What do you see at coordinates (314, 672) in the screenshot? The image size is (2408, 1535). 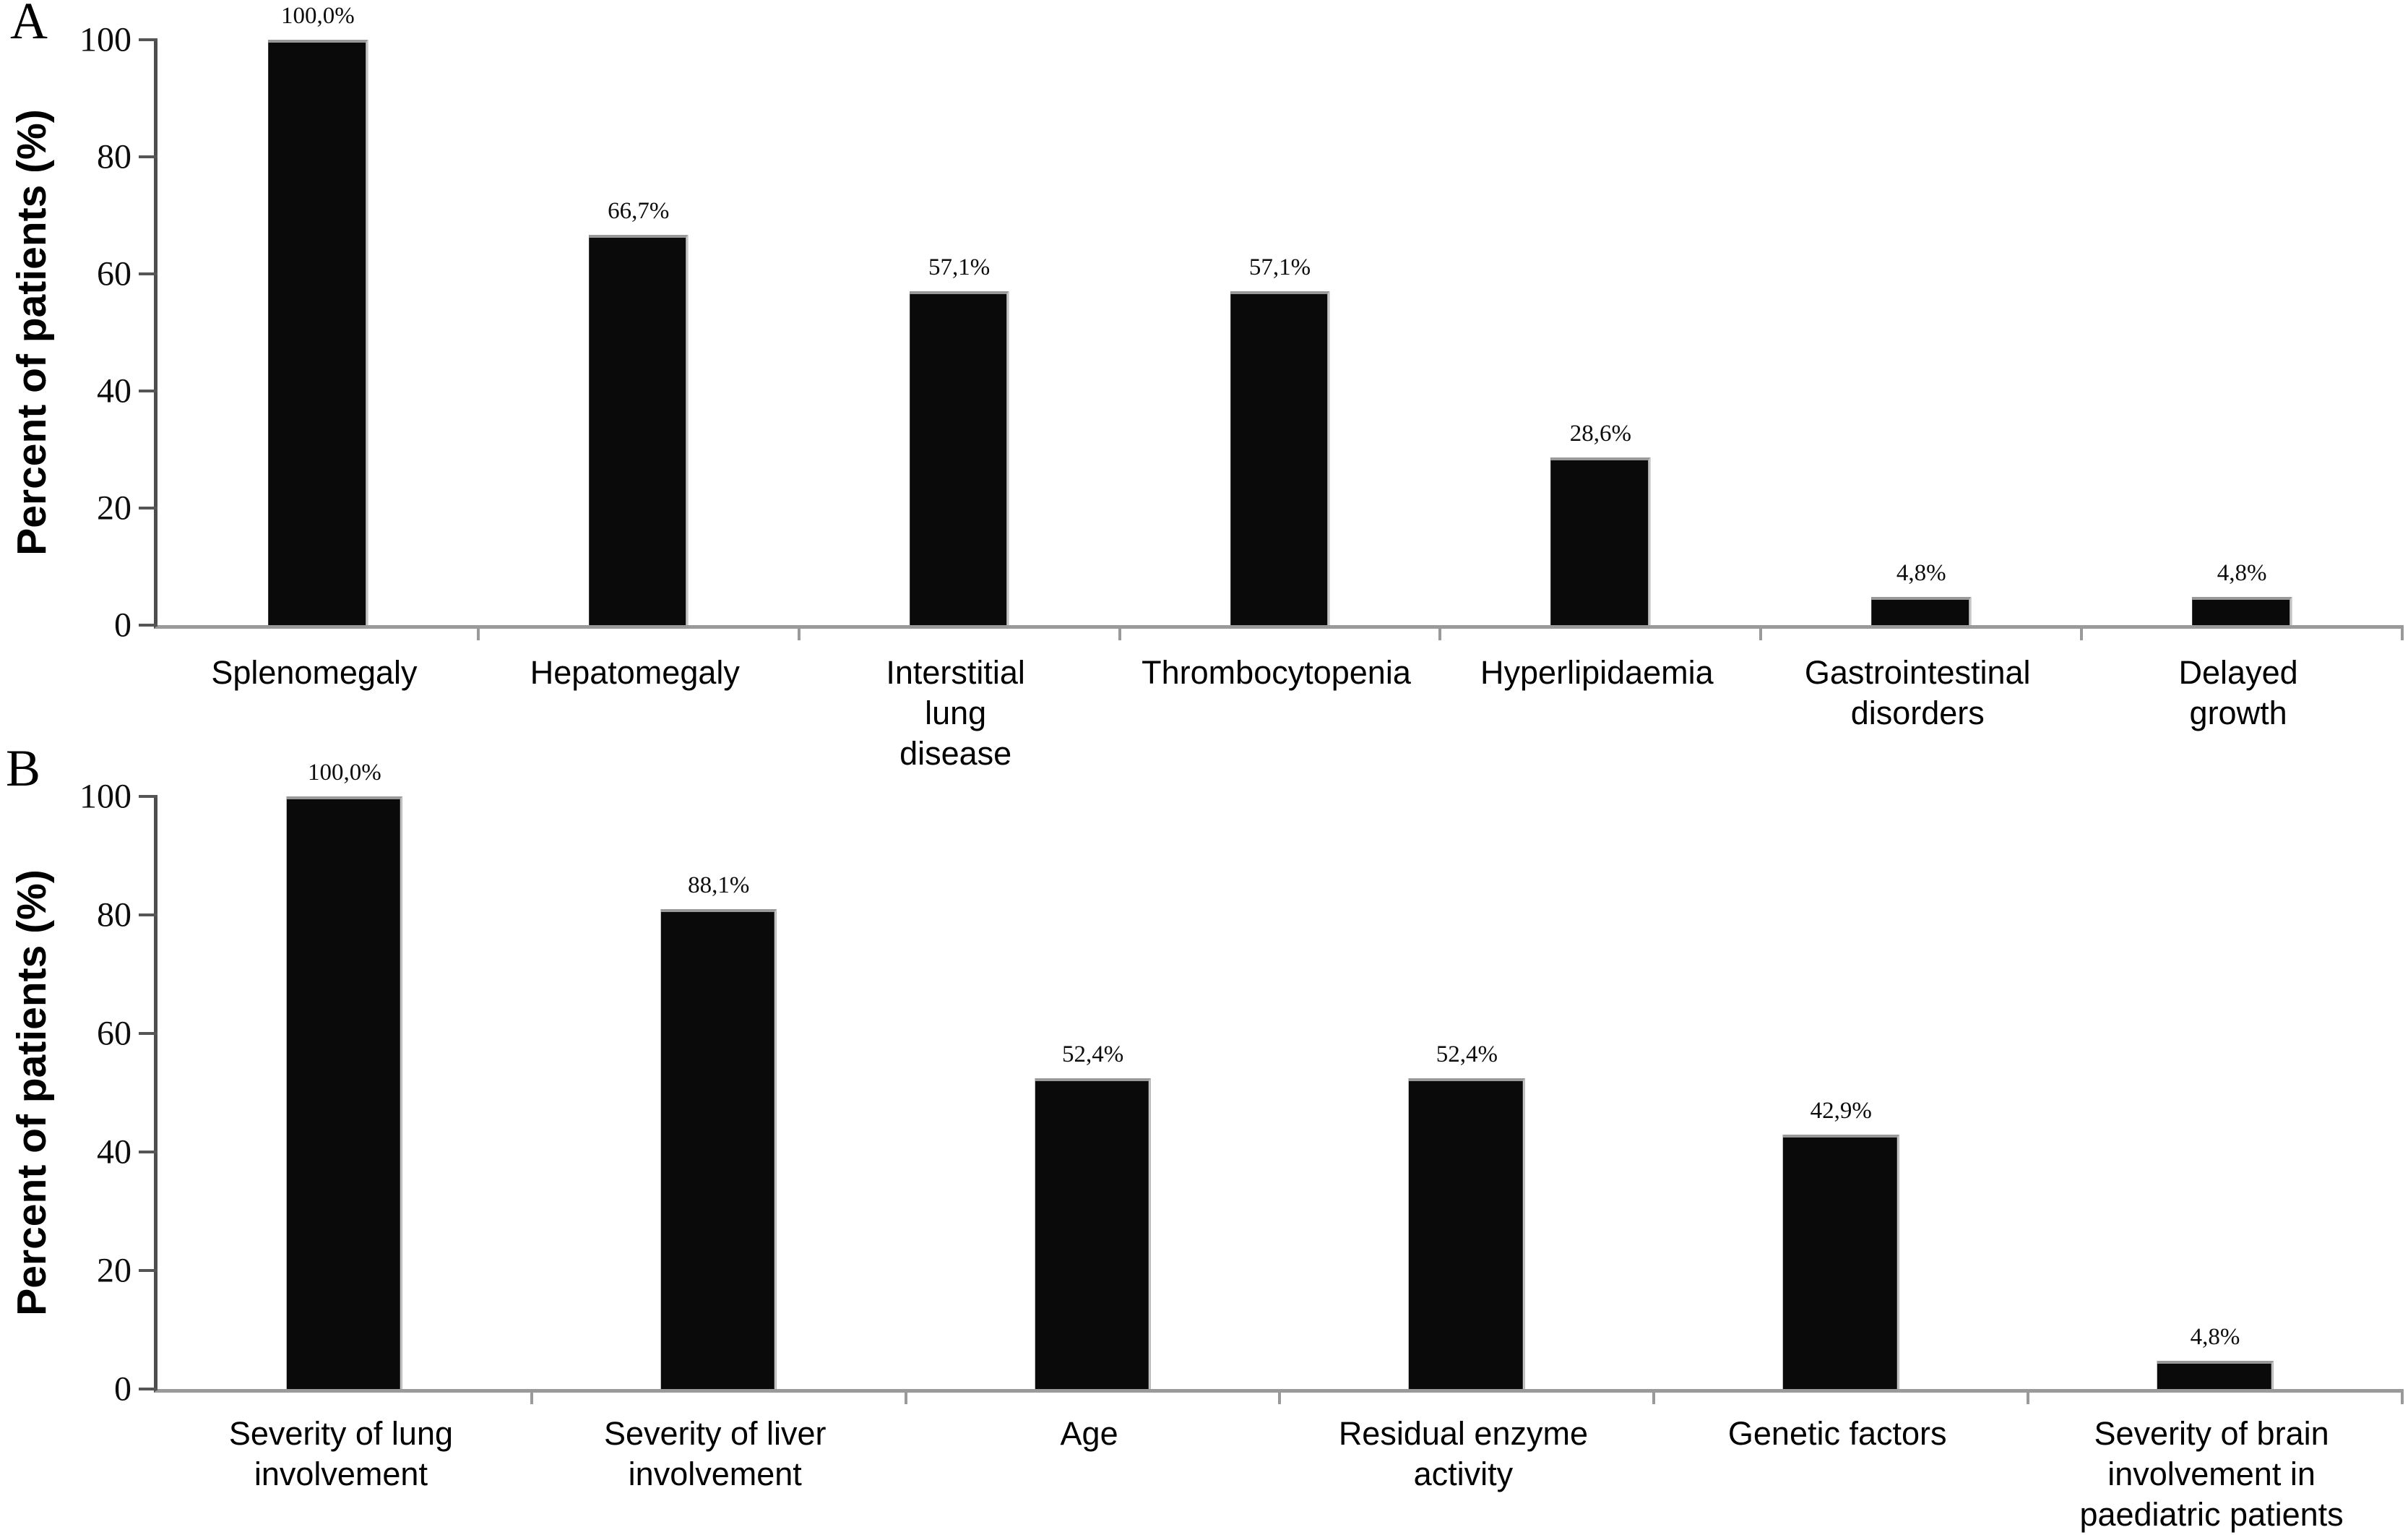 I see `category-label-splenomegaly: Splenomegaly` at bounding box center [314, 672].